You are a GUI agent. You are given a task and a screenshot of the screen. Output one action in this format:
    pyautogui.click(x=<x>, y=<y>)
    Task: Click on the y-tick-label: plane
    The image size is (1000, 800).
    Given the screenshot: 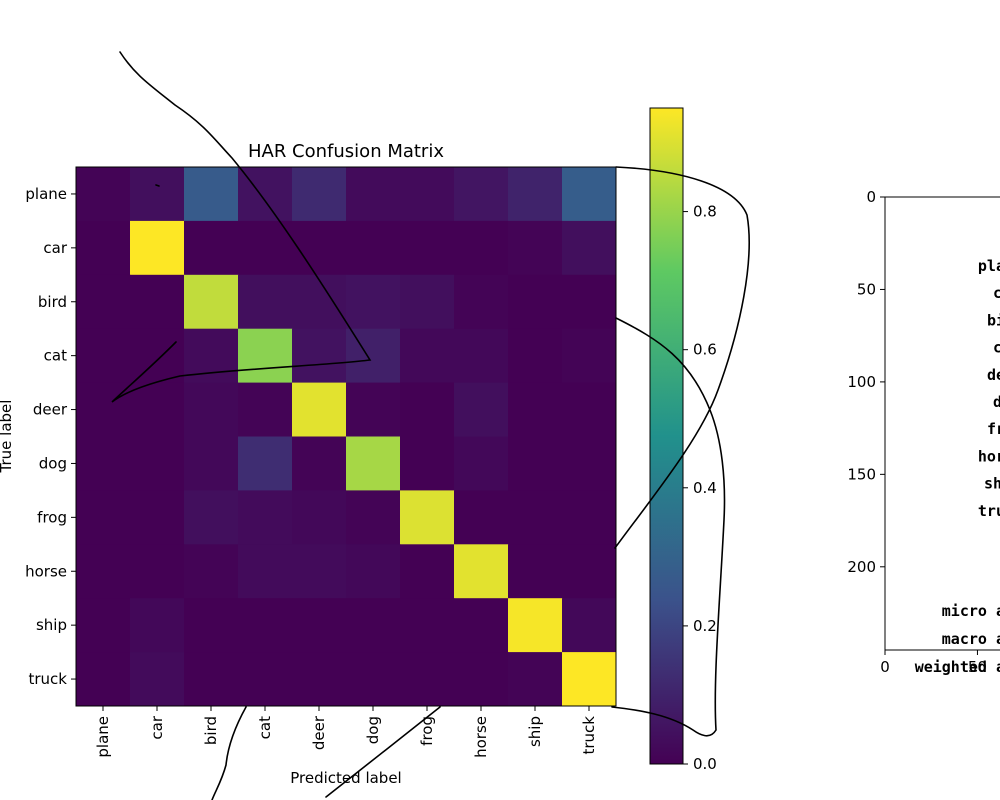 What is the action you would take?
    pyautogui.click(x=46, y=194)
    